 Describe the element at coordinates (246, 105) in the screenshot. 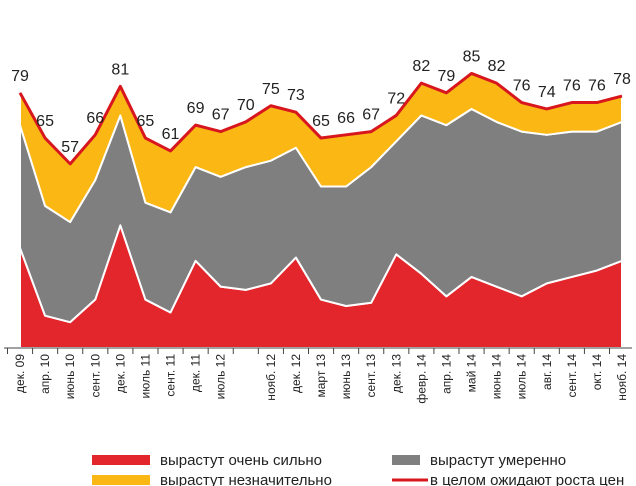

I see `value-label: 70` at that location.